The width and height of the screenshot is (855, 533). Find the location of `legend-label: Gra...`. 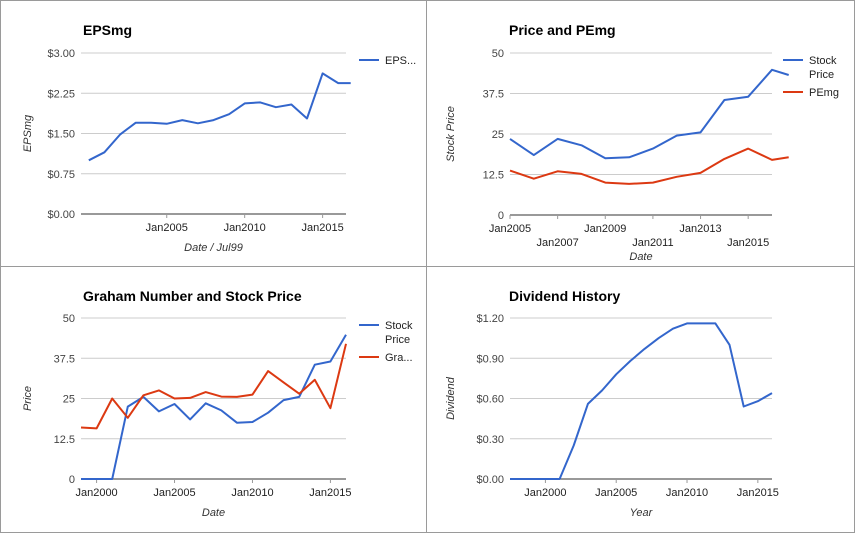

legend-label: Gra... is located at coordinates (399, 358).